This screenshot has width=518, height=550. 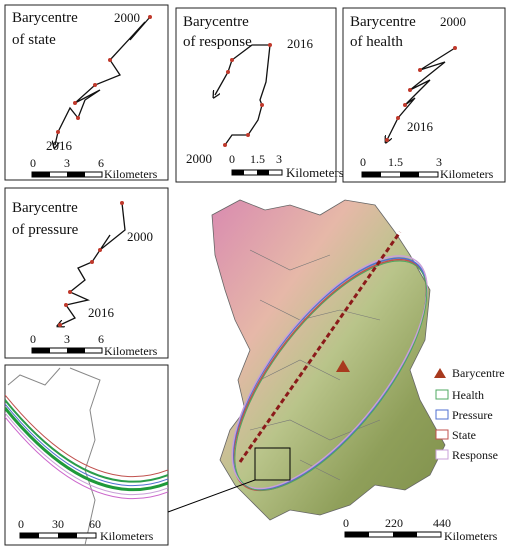 What do you see at coordinates (217, 42) in the screenshot?
I see `panel-title: of response` at bounding box center [217, 42].